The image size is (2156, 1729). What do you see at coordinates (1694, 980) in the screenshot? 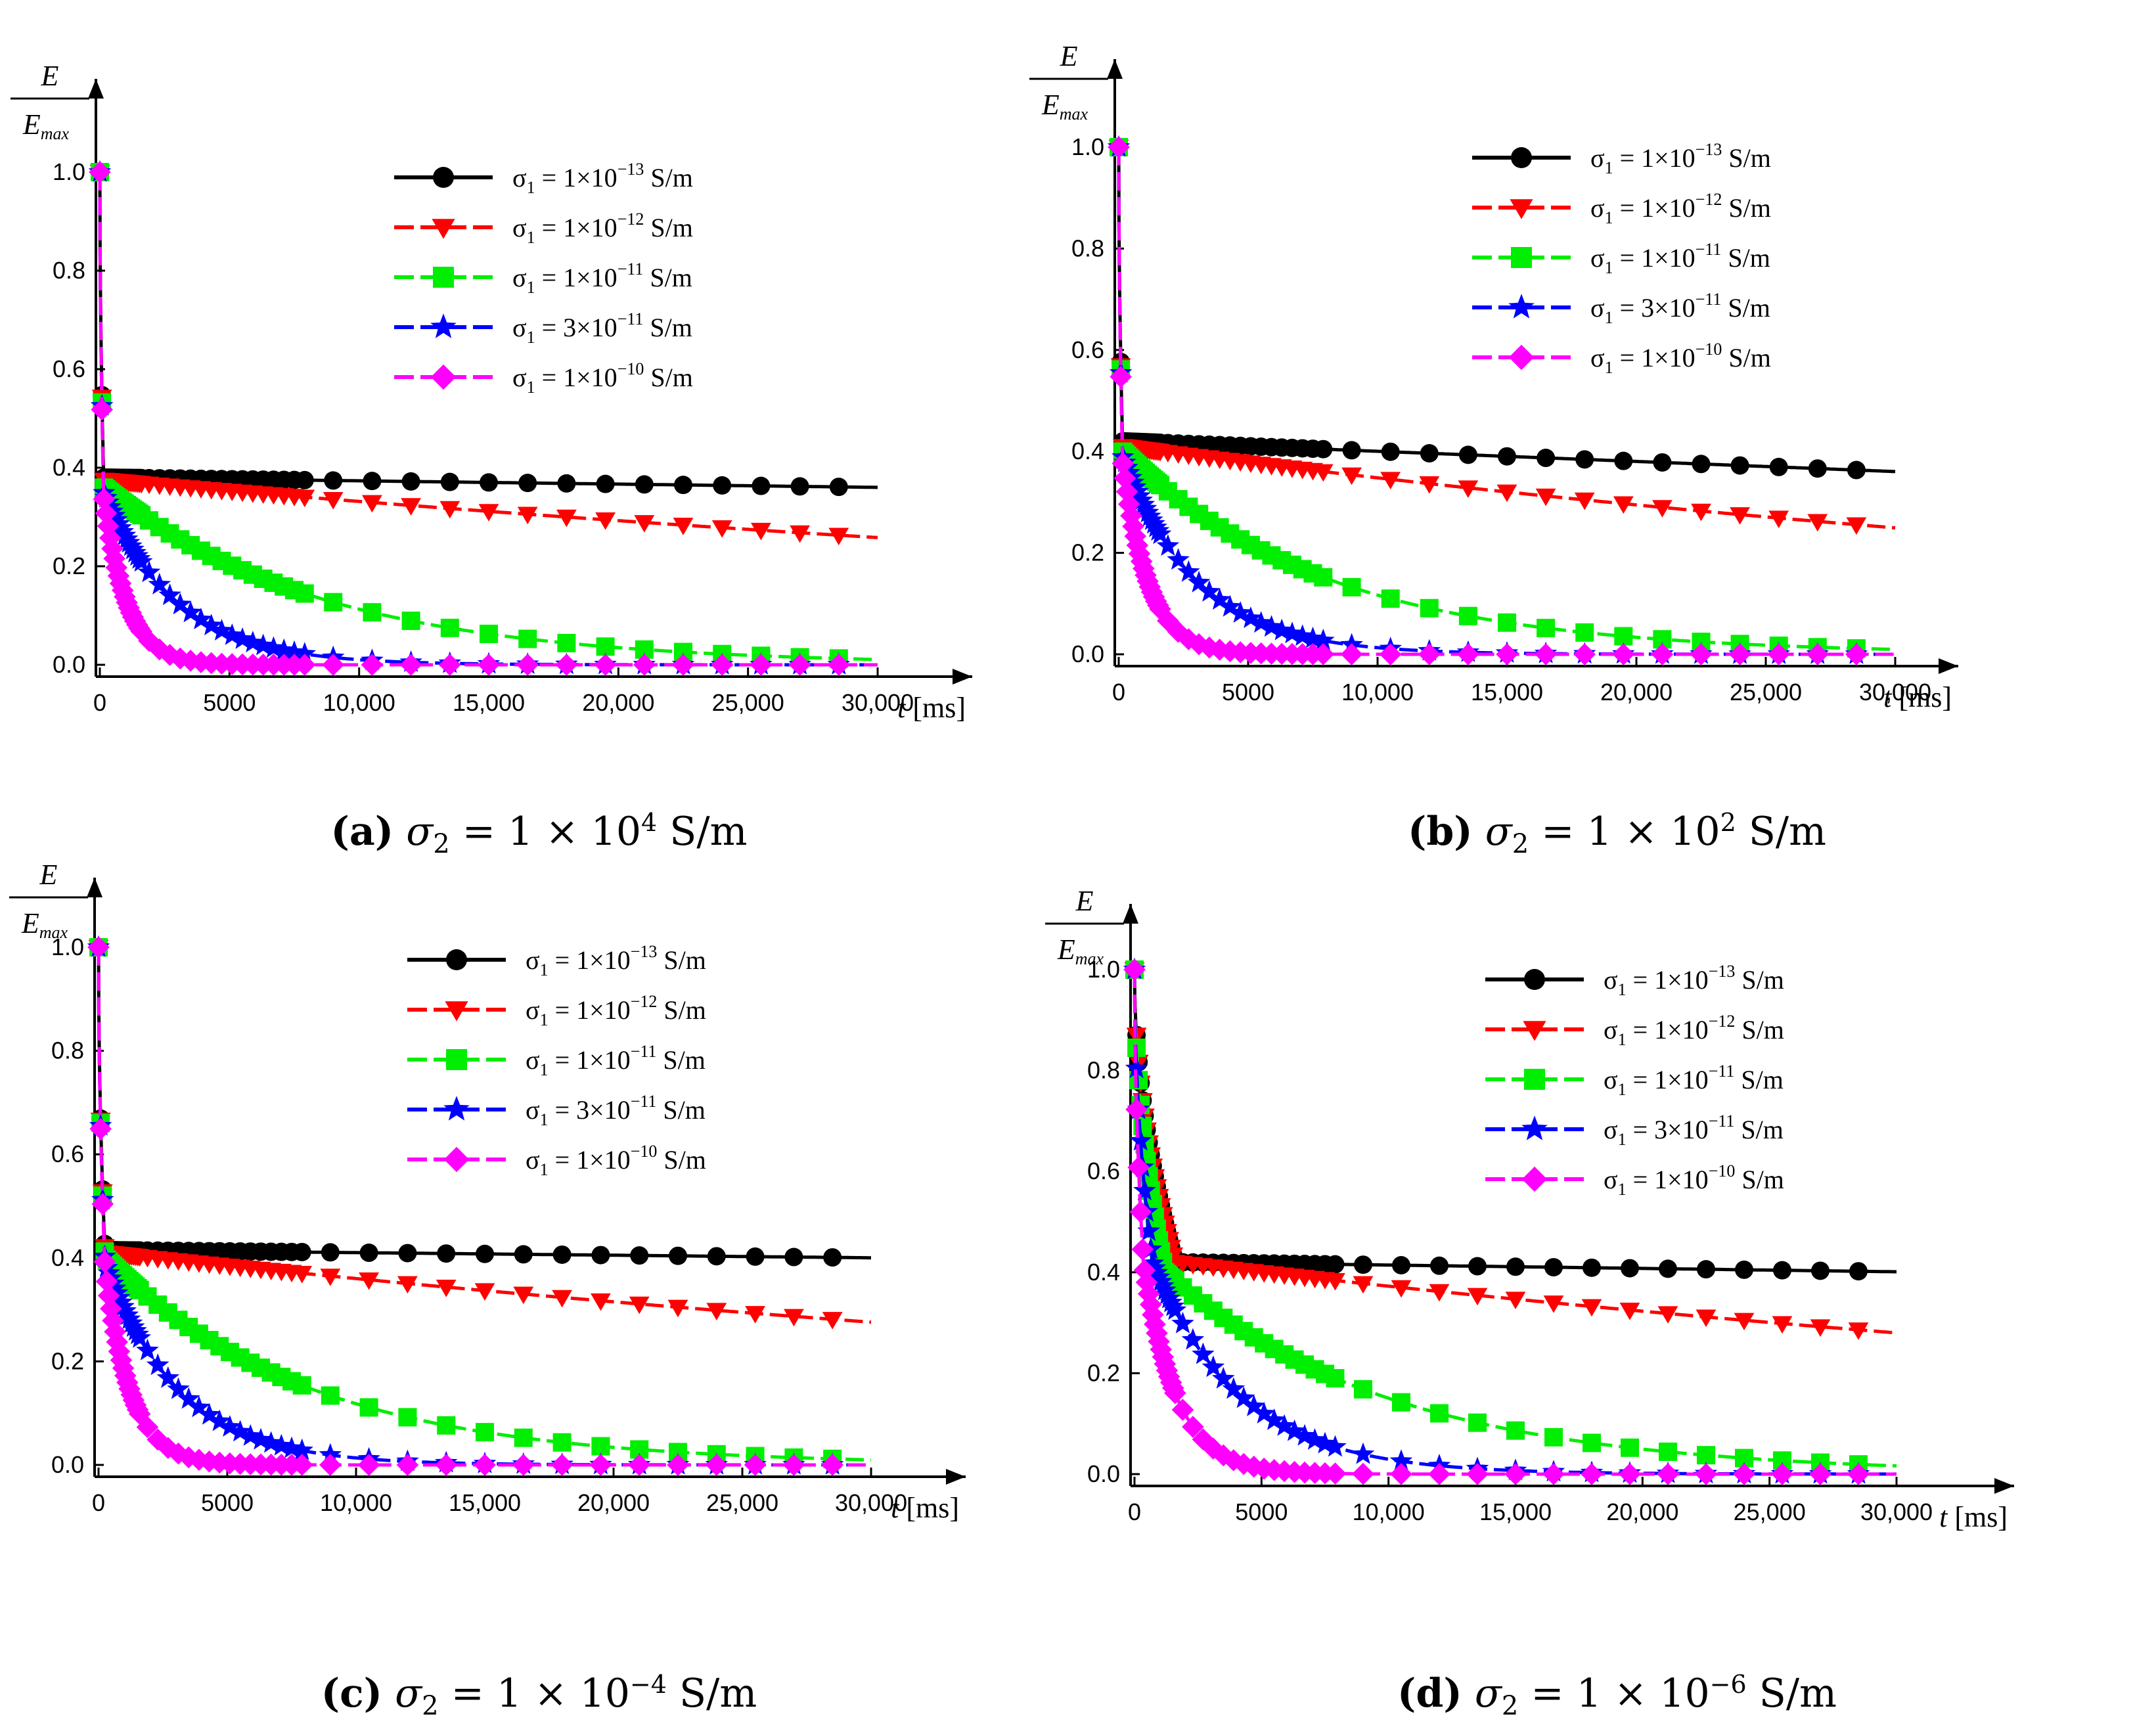
I see `legend-label: σ1 = 1×10−13 S/m` at bounding box center [1694, 980].